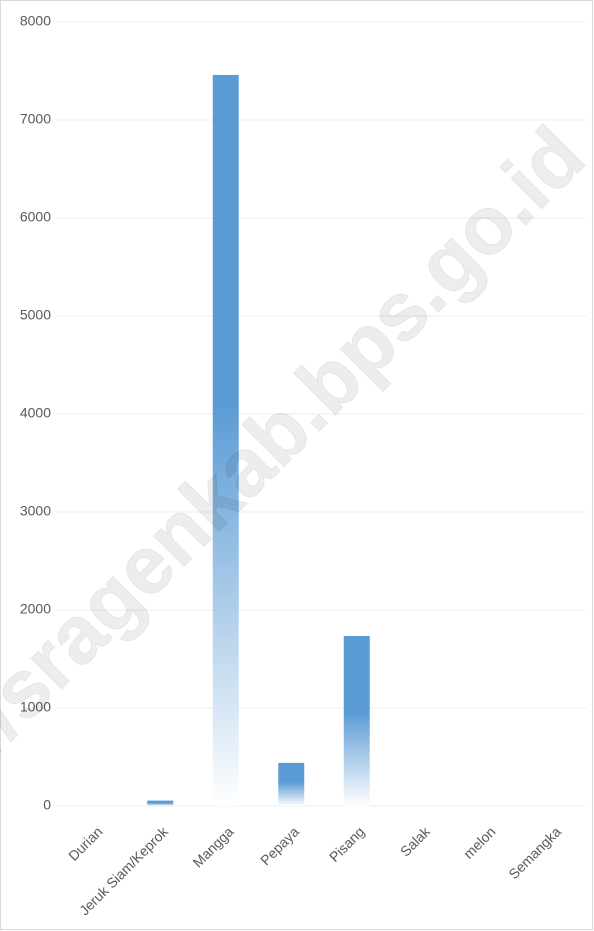  I want to click on y-tick-label: 1000, so click(35, 707).